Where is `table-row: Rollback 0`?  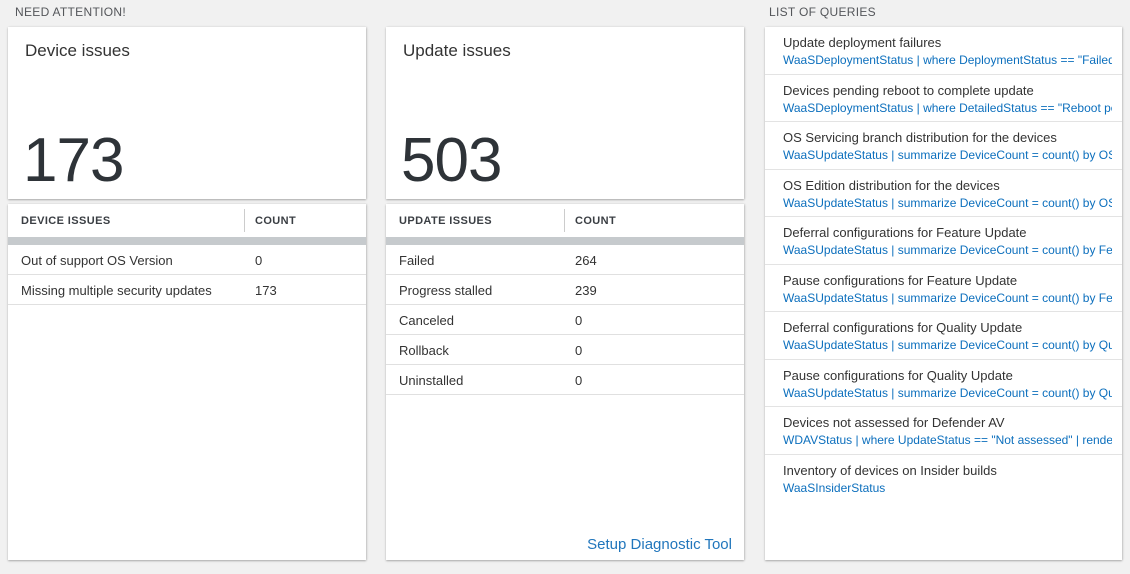 table-row: Rollback 0 is located at coordinates (565, 350).